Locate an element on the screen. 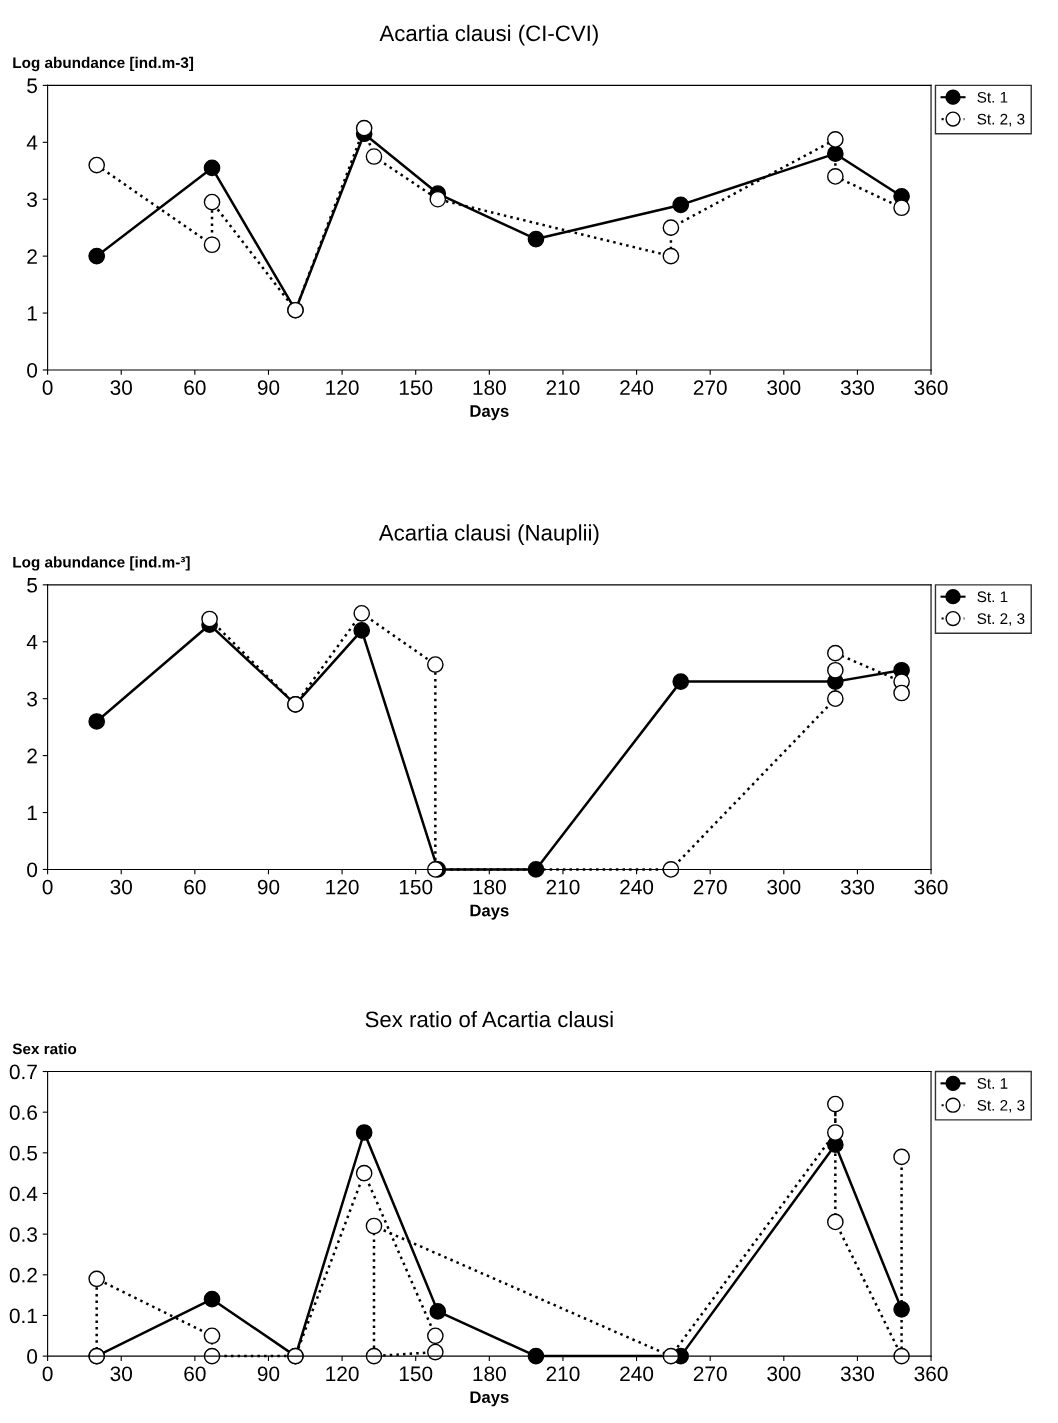  y-axis-title: Sex ratio is located at coordinates (44, 1049).